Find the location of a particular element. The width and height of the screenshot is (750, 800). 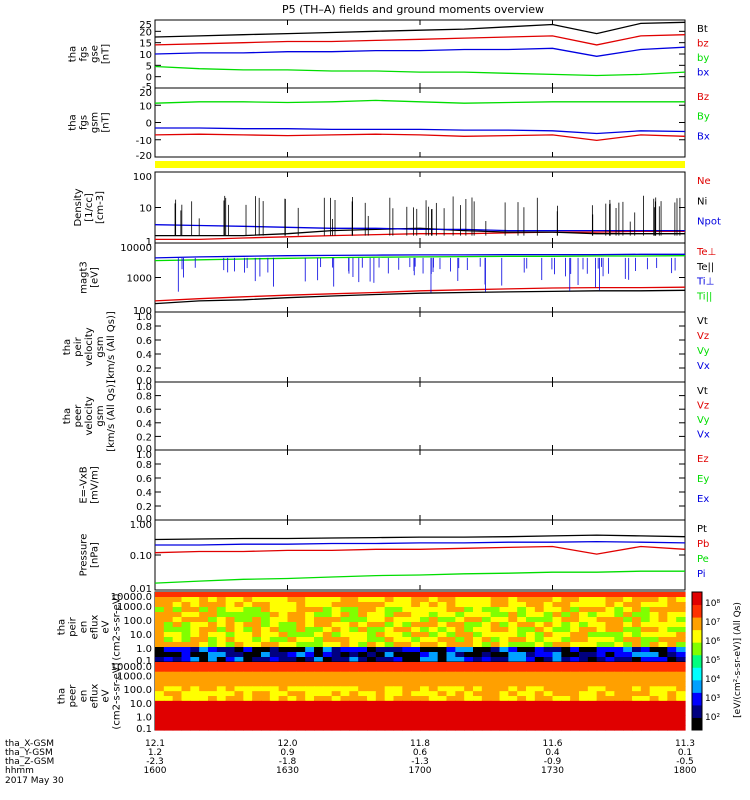

ytick-label-peer_velocity: 0.6 is located at coordinates (144, 410).